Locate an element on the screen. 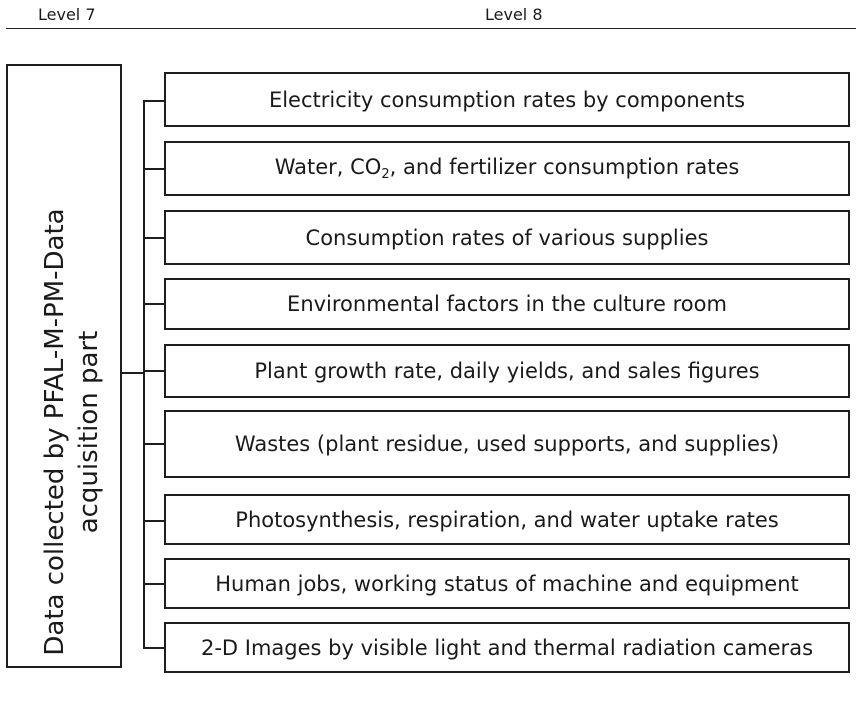 Image resolution: width=867 pixels, height=727 pixels. level-7-header: Level 7 is located at coordinates (67, 14).